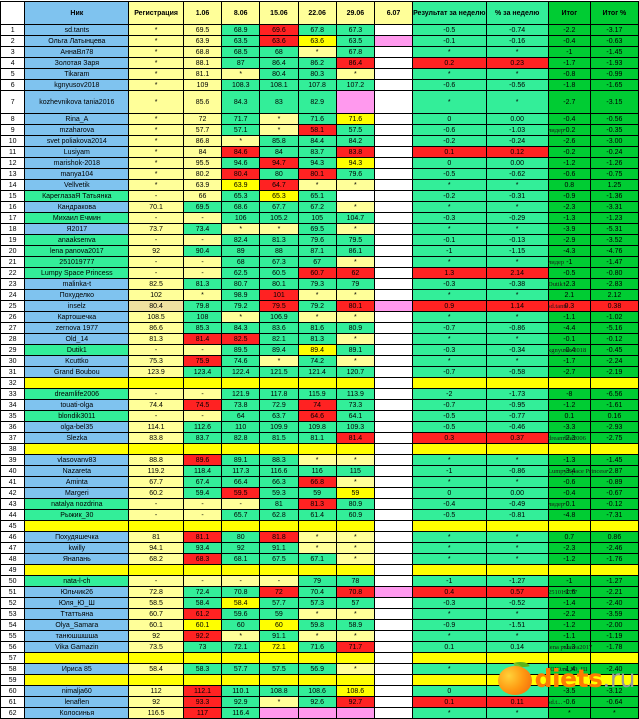 The height and width of the screenshot is (719, 639). I want to click on nick-cell, so click(77, 570).